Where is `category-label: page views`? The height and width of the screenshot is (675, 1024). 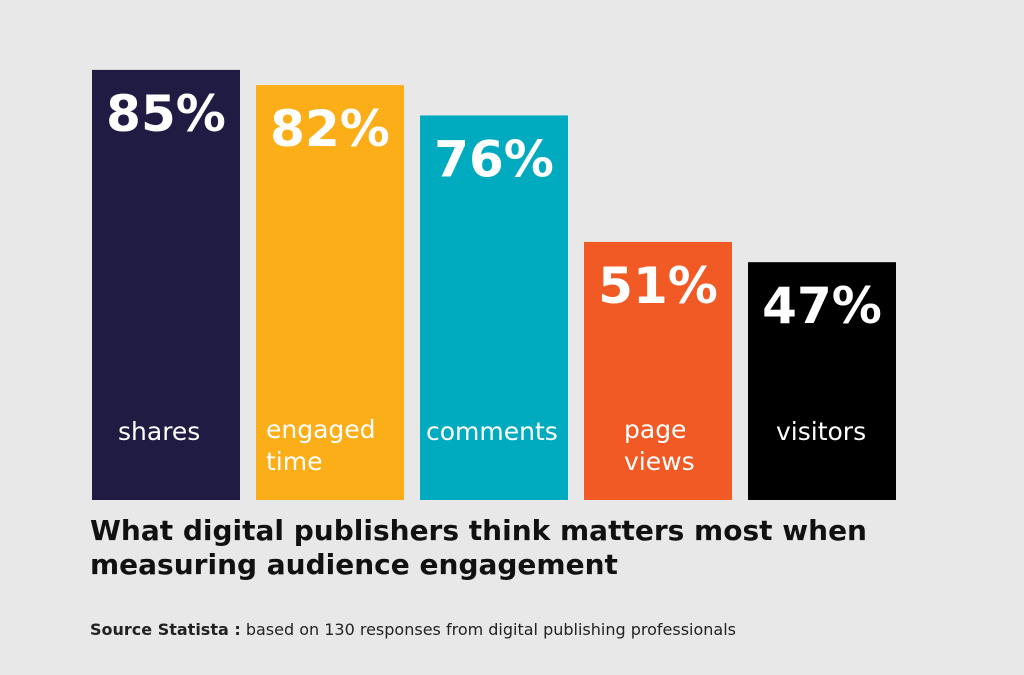 category-label: page views is located at coordinates (659, 445).